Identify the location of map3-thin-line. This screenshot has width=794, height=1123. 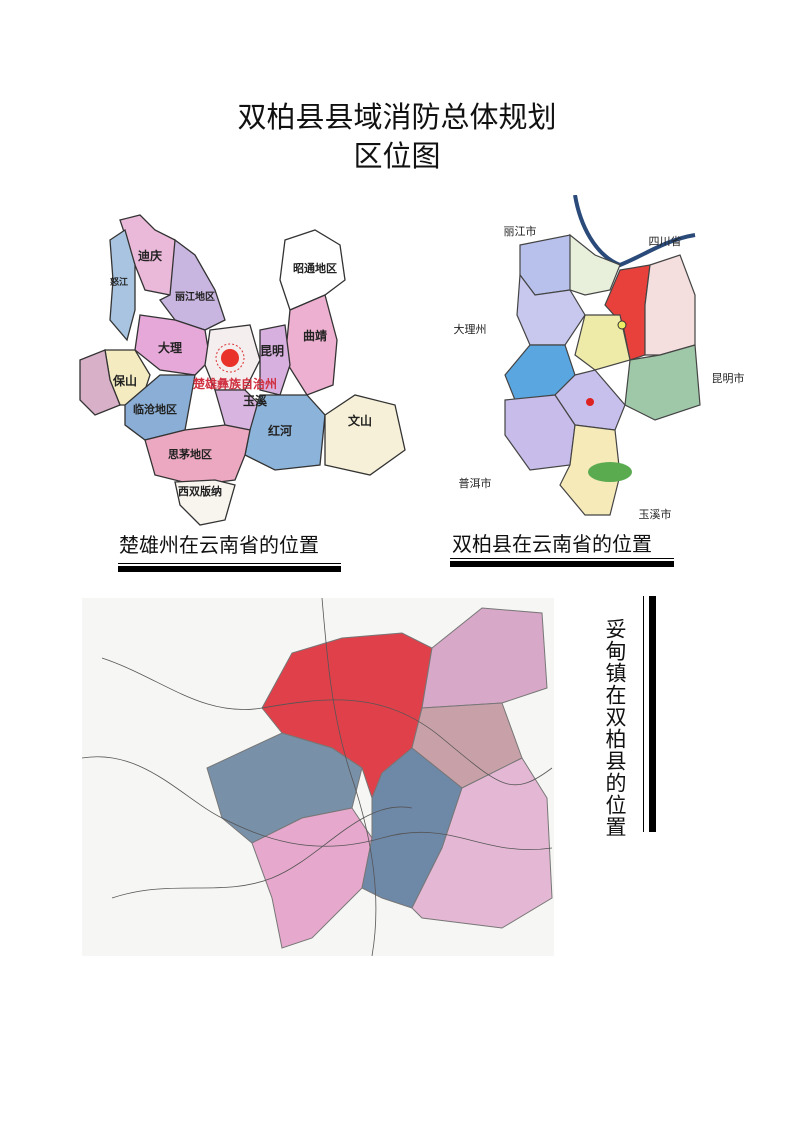
(643, 714).